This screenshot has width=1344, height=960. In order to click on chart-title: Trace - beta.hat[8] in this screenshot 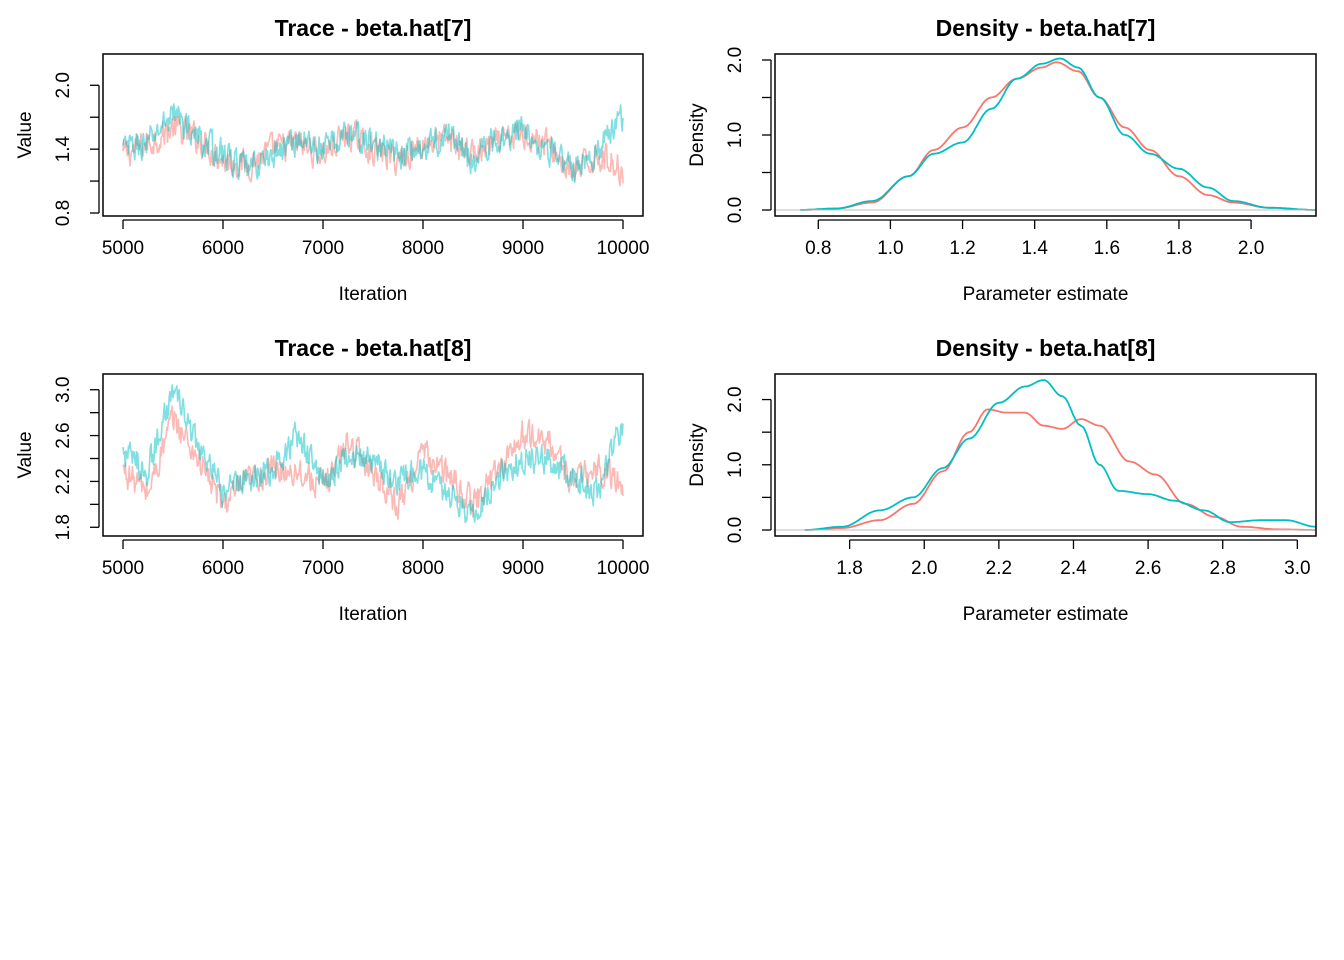, I will do `click(373, 348)`.